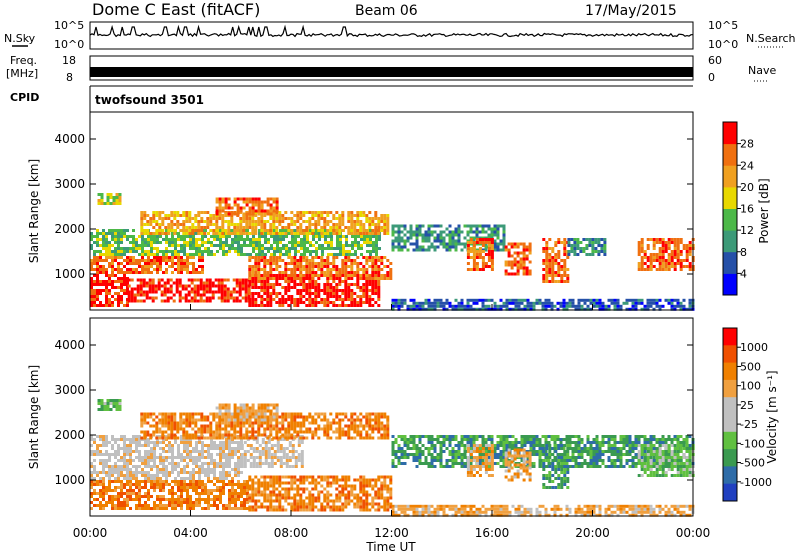 The height and width of the screenshot is (554, 800). I want to click on colorbar-swatch, so click(730, 133).